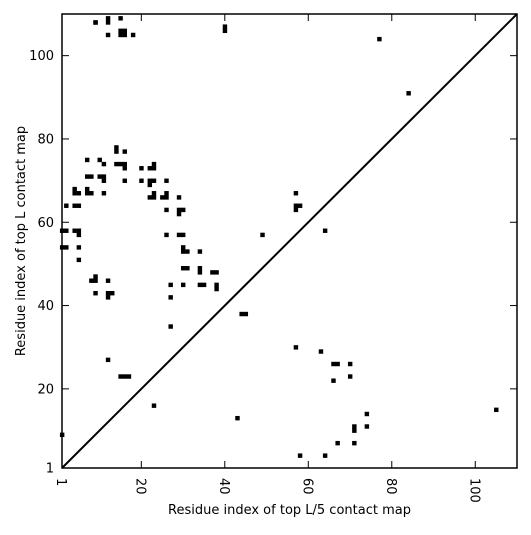 Image resolution: width=531 pixels, height=535 pixels. What do you see at coordinates (60, 482) in the screenshot?
I see `x-tick-label: 1` at bounding box center [60, 482].